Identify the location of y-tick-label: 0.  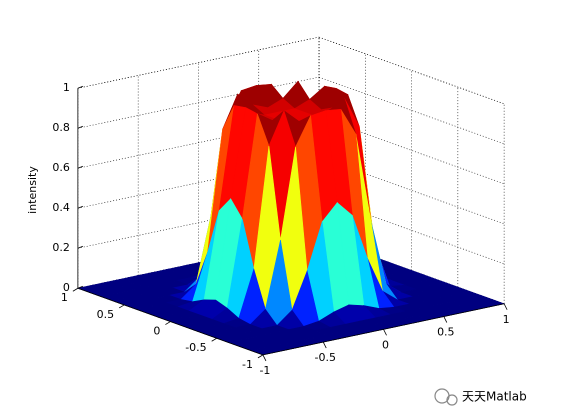
(156, 331).